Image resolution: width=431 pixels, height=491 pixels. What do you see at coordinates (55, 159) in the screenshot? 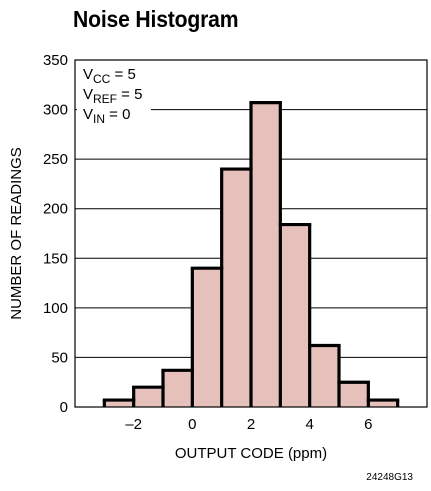
I see `y-tick-label: 250` at bounding box center [55, 159].